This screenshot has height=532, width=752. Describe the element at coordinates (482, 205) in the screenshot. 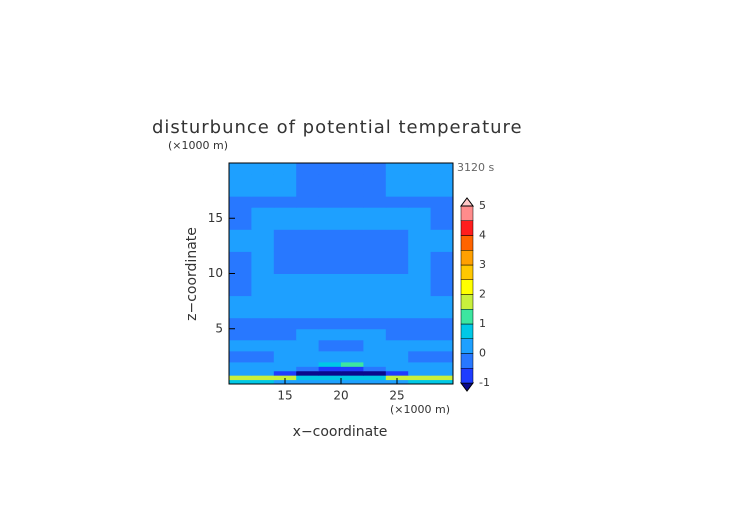

I see `colorbar-tick-label: 5` at that location.